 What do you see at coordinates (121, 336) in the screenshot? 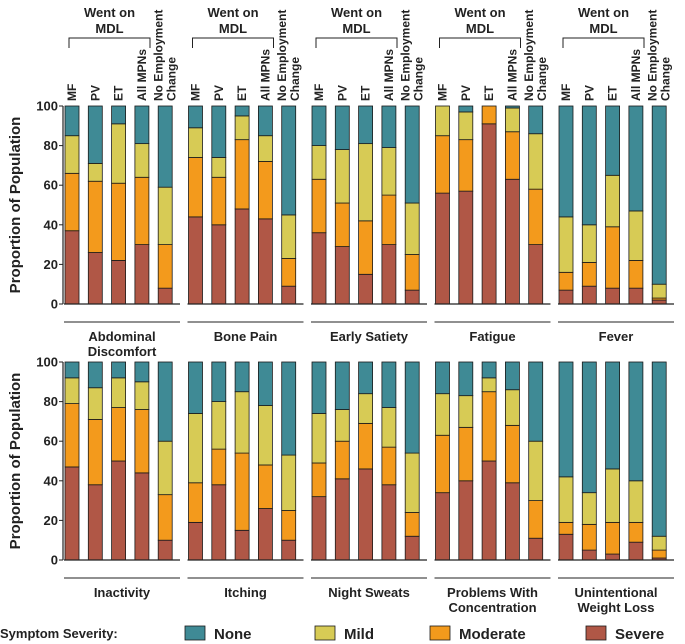
I see `panel-label: Abdominal` at bounding box center [121, 336].